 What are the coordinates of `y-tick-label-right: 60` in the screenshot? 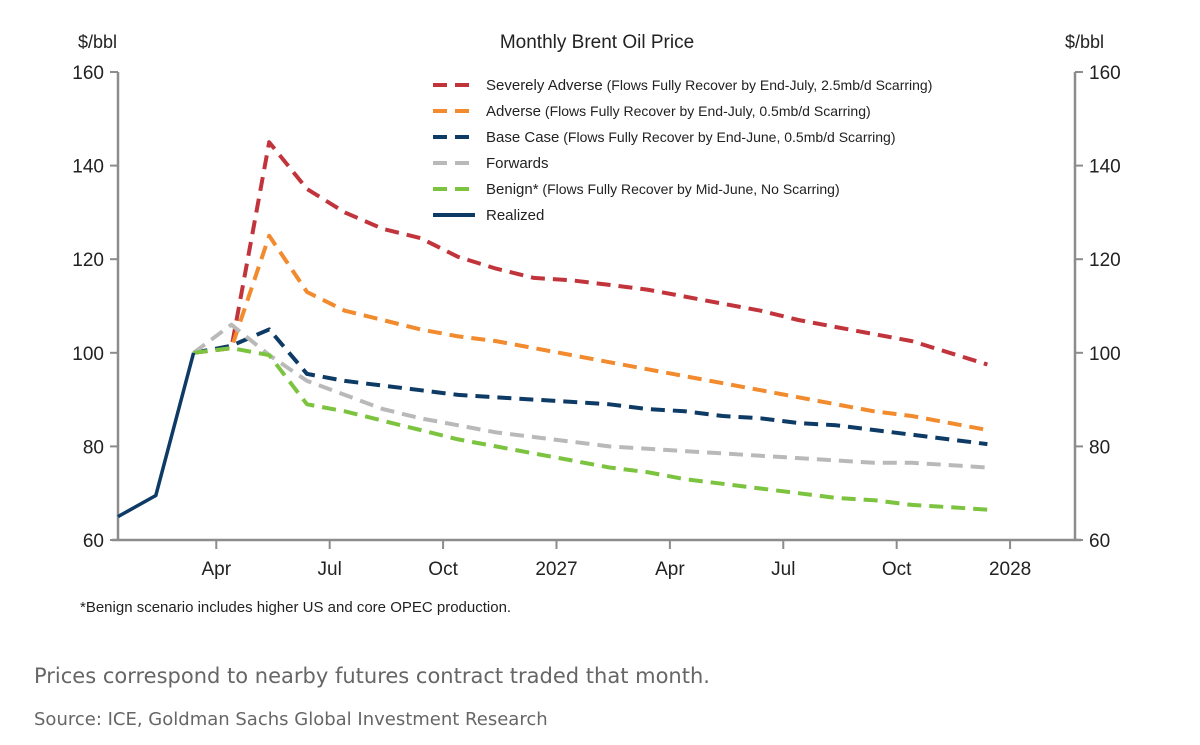 It's located at (1099, 541).